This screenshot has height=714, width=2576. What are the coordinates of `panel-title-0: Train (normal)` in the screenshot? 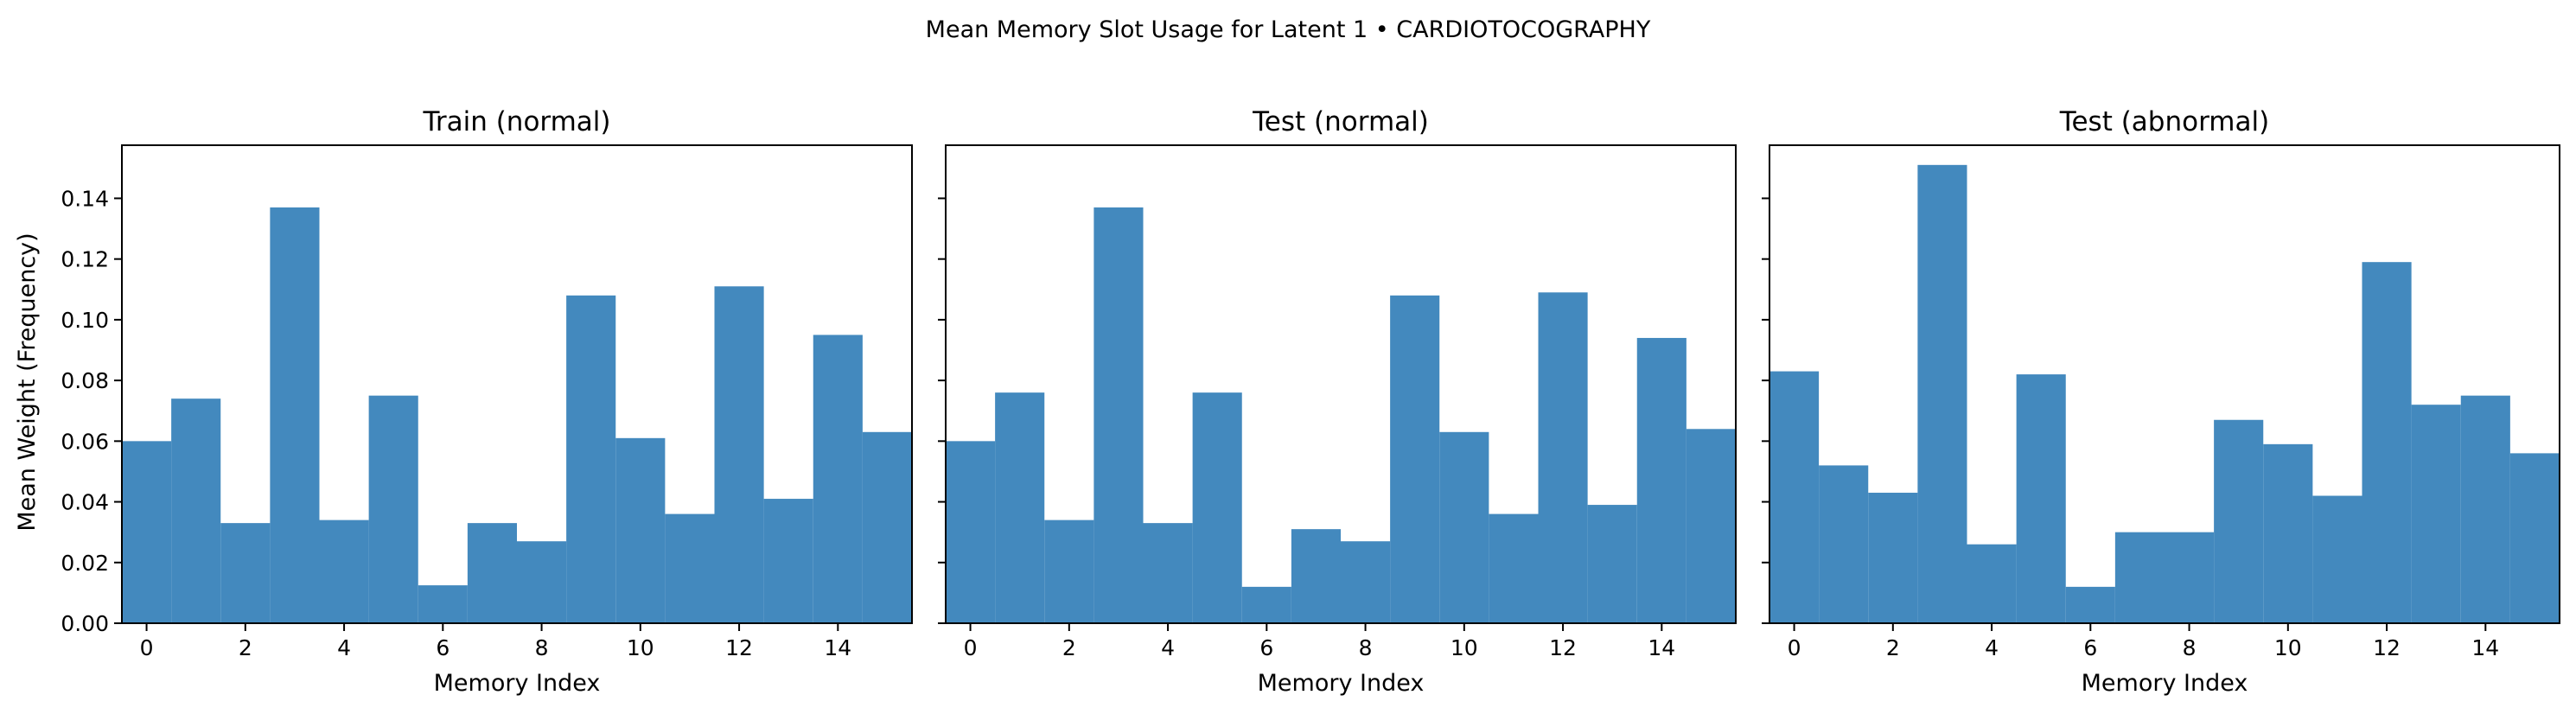 It's located at (516, 121).